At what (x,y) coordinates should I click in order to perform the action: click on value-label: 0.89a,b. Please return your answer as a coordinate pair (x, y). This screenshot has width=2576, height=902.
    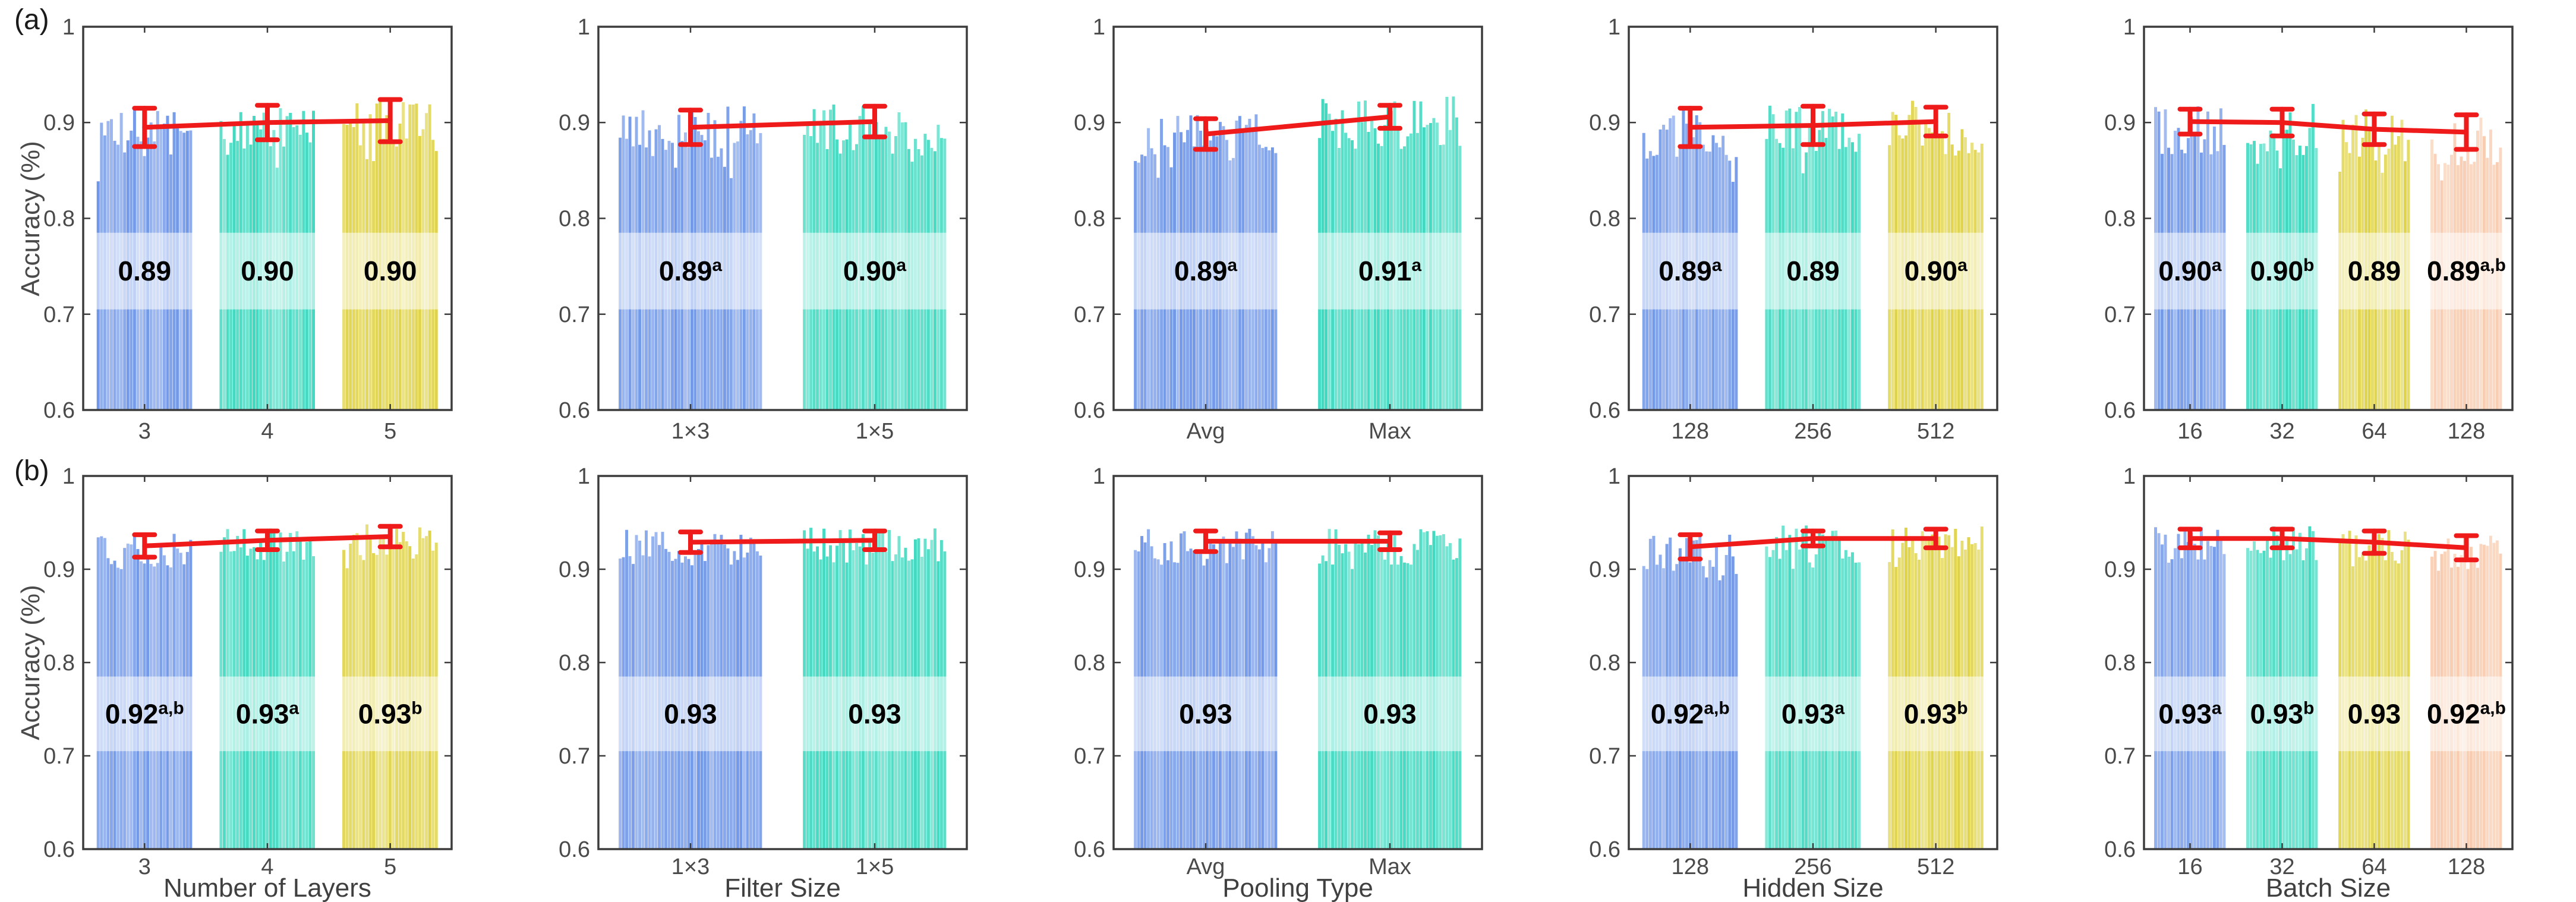
    Looking at the image, I should click on (2466, 271).